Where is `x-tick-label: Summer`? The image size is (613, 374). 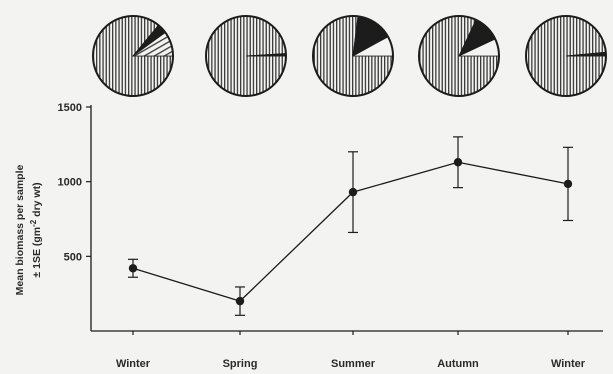 x-tick-label: Summer is located at coordinates (353, 364).